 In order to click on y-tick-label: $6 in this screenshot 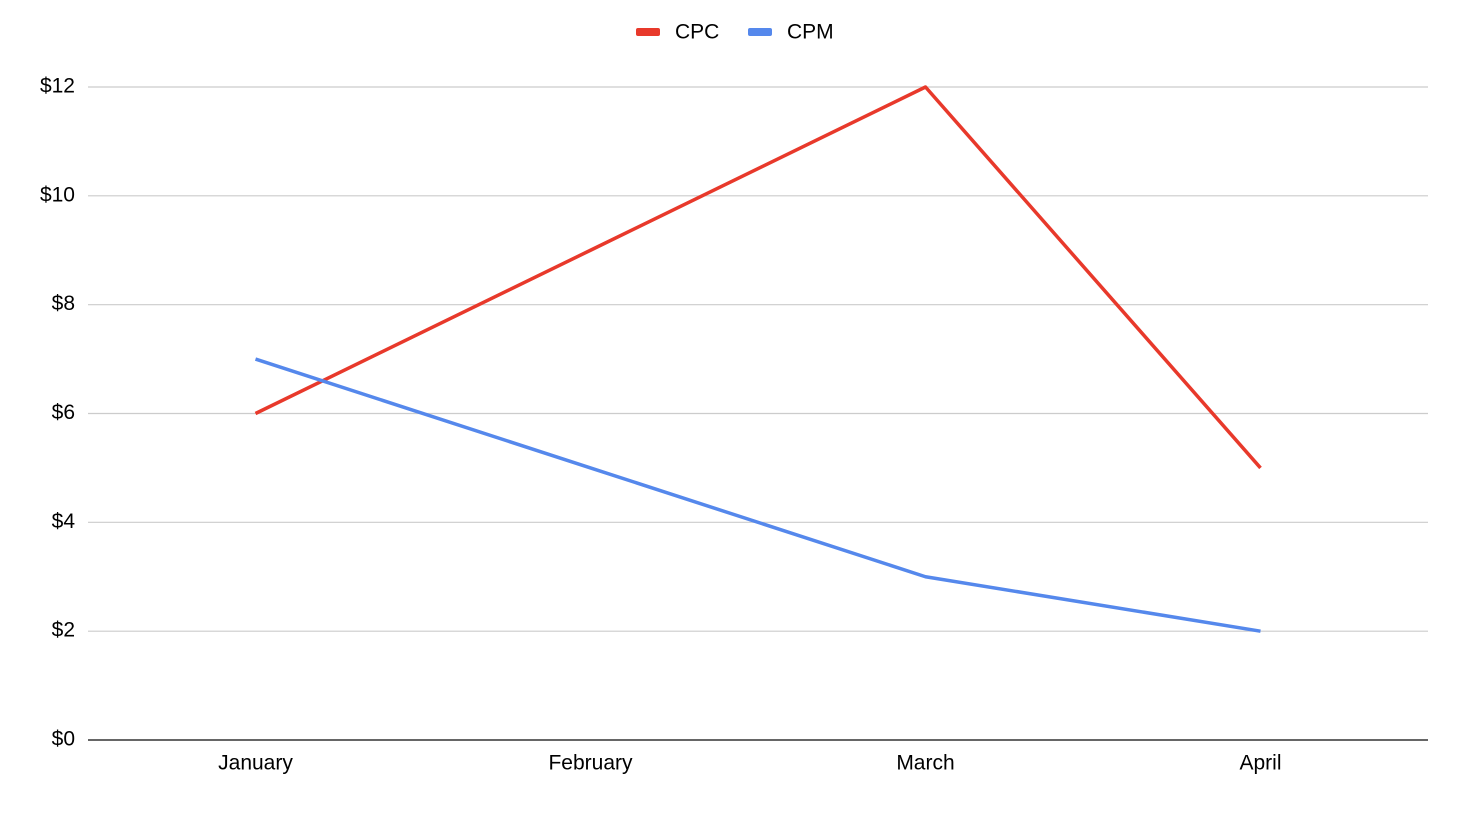, I will do `click(63, 412)`.